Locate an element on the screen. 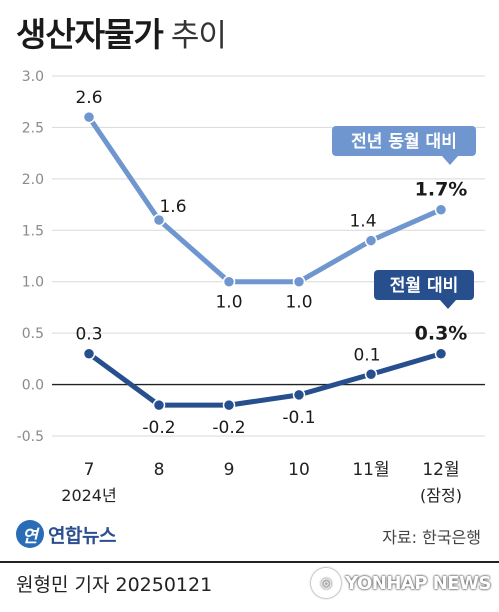 The height and width of the screenshot is (612, 499). source-note: 자료: 한국은행 is located at coordinates (431, 537).